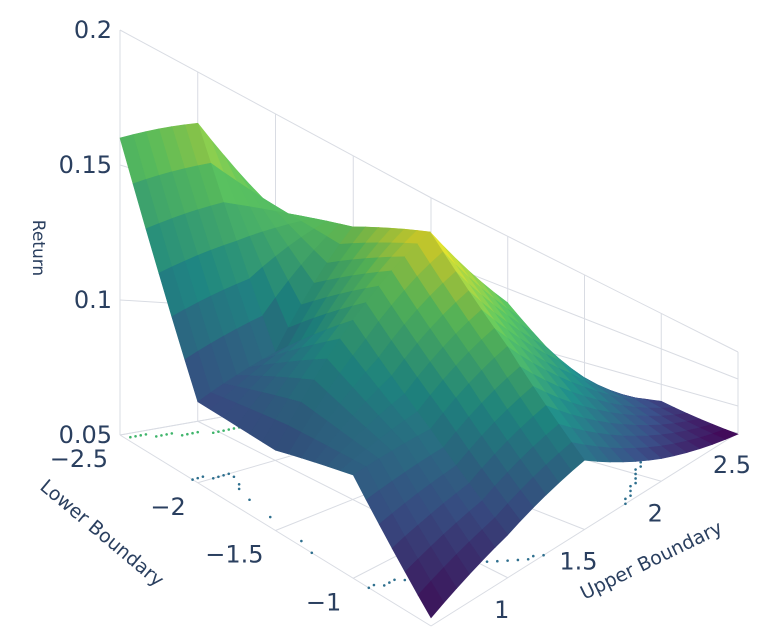  I want to click on upper-tick-label: 2, so click(655, 513).